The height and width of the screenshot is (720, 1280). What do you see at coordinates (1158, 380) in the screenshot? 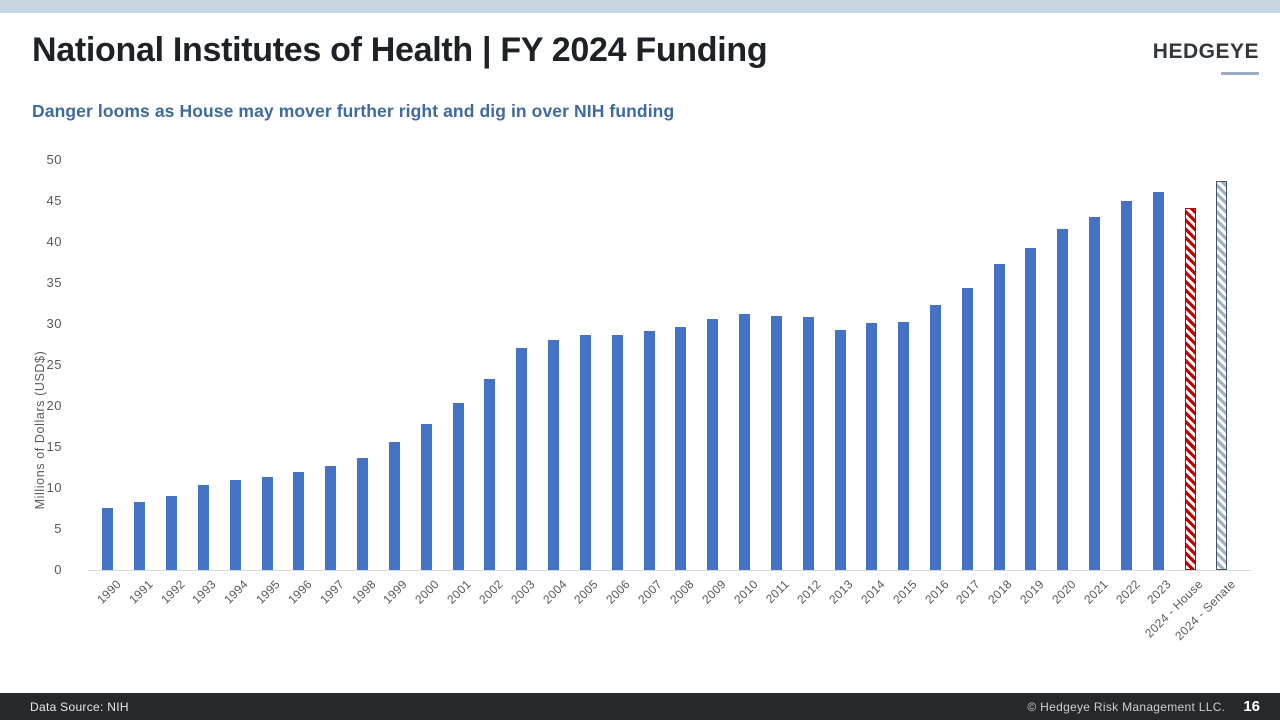
I see `bar-2023` at bounding box center [1158, 380].